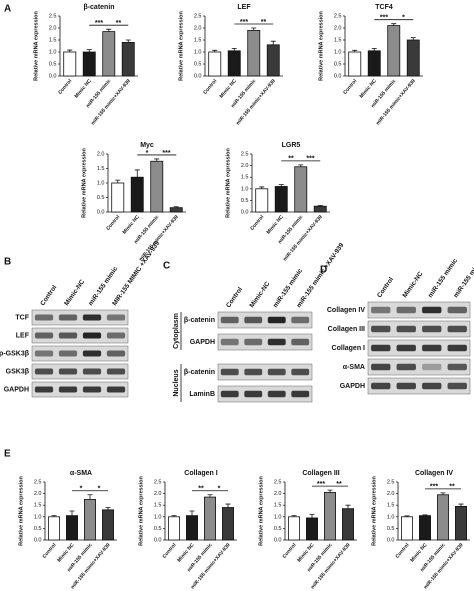 The image size is (474, 591). I want to click on row-label: Collagen I, so click(349, 348).